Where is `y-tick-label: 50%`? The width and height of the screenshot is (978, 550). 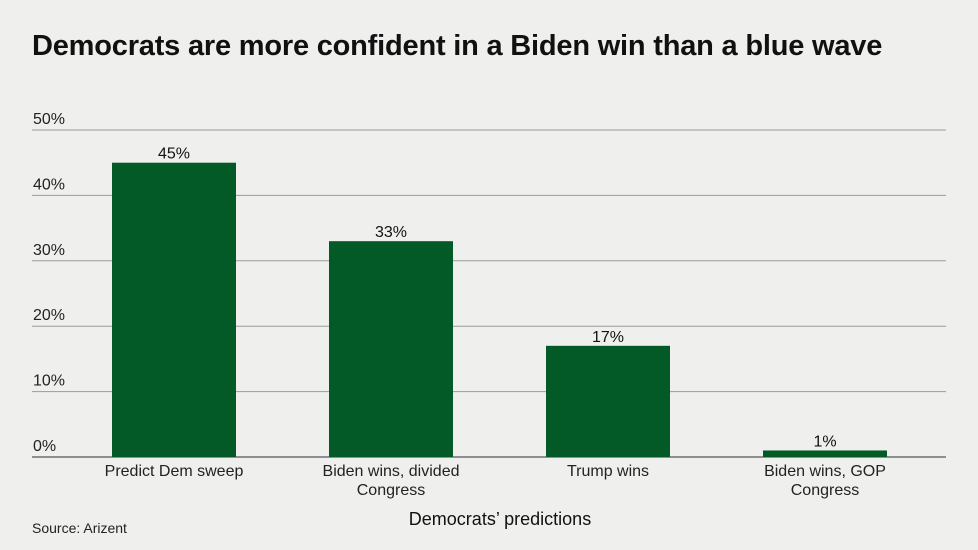 y-tick-label: 50% is located at coordinates (49, 119).